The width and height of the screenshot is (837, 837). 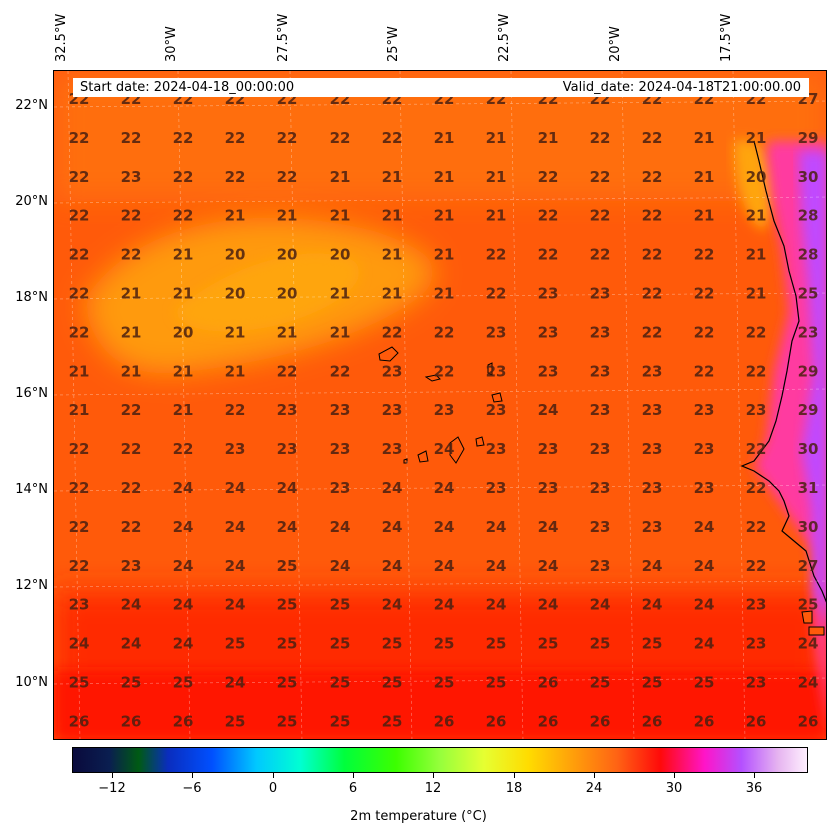 I want to click on temperature-value: 29, so click(x=808, y=138).